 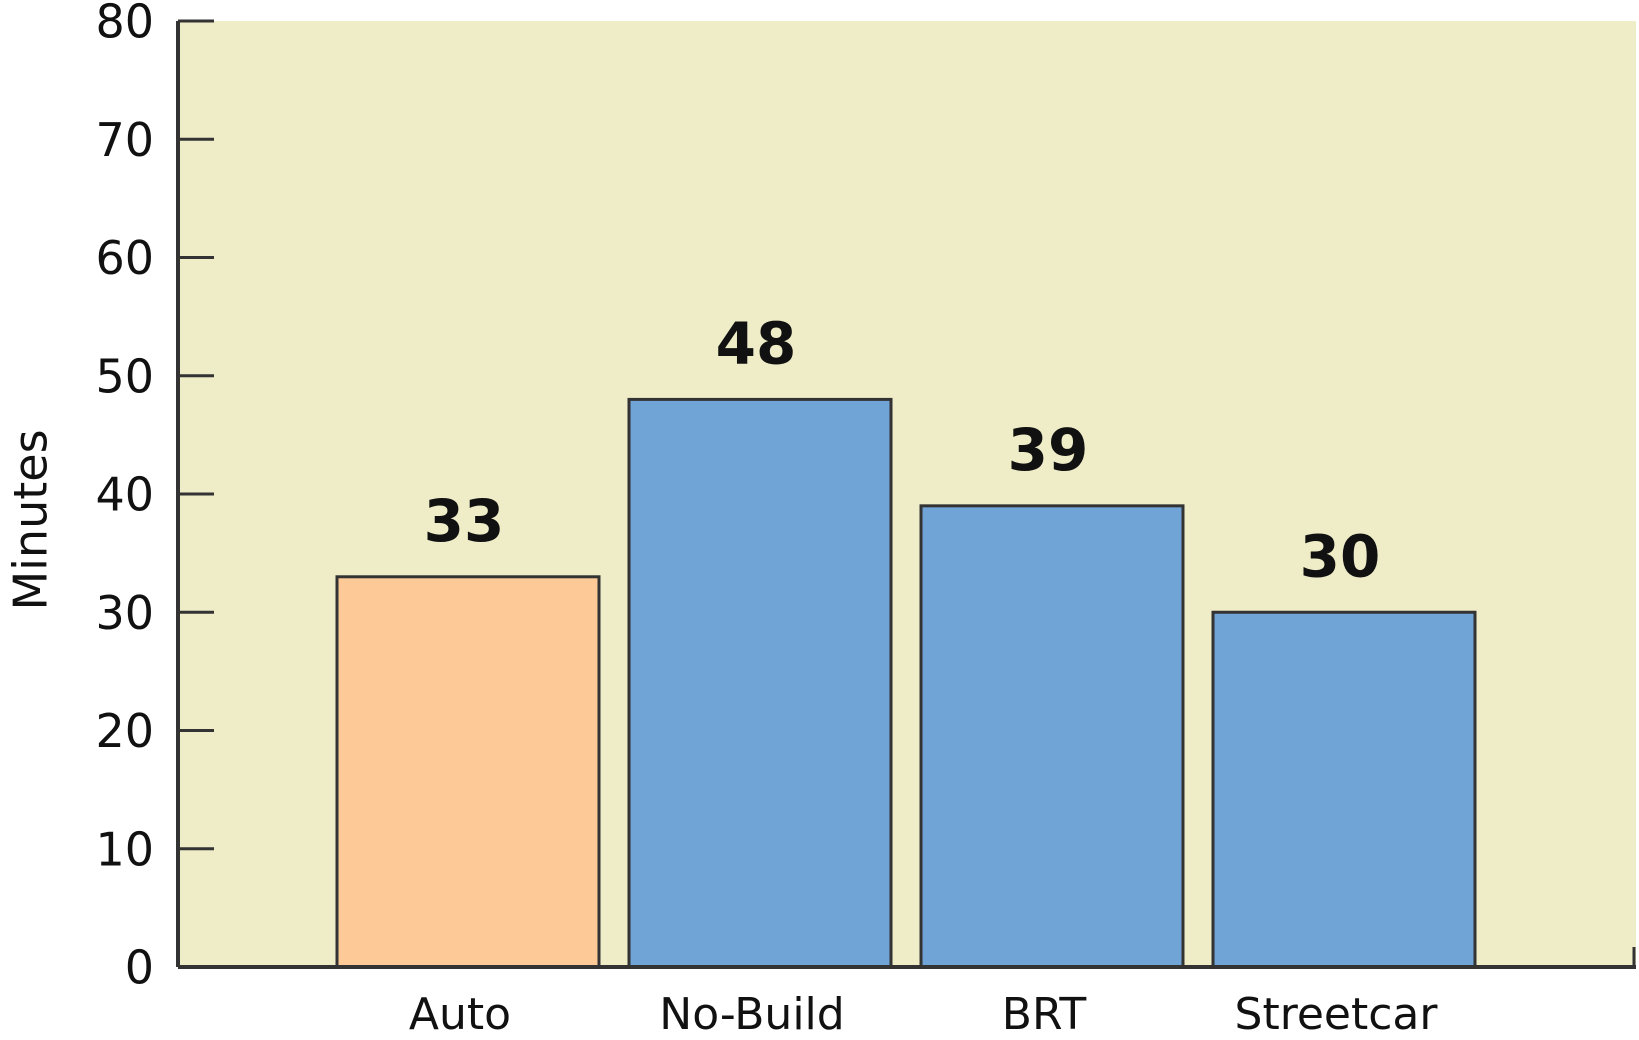 What do you see at coordinates (1340, 556) in the screenshot?
I see `value-label: 30` at bounding box center [1340, 556].